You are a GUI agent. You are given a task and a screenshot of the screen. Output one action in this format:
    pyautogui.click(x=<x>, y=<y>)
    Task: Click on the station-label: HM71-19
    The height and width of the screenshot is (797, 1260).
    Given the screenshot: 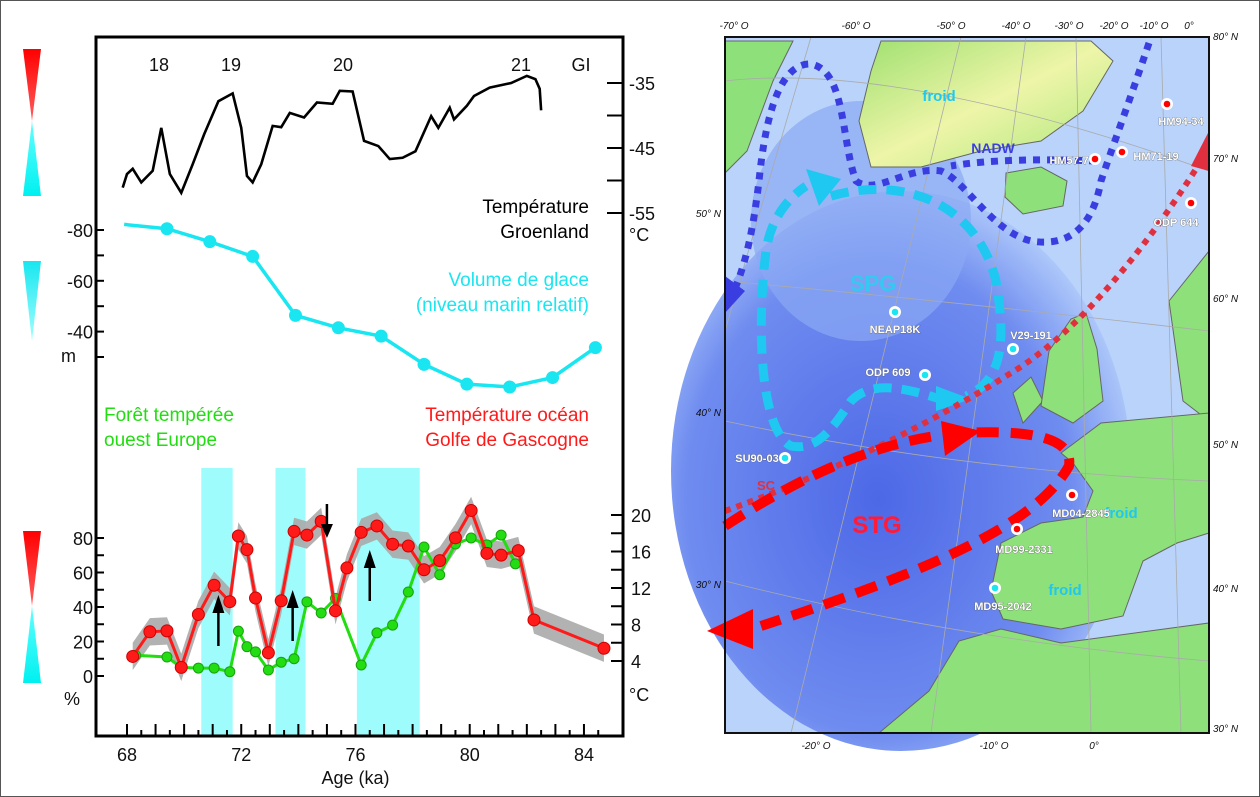 What is the action you would take?
    pyautogui.click(x=1155, y=157)
    